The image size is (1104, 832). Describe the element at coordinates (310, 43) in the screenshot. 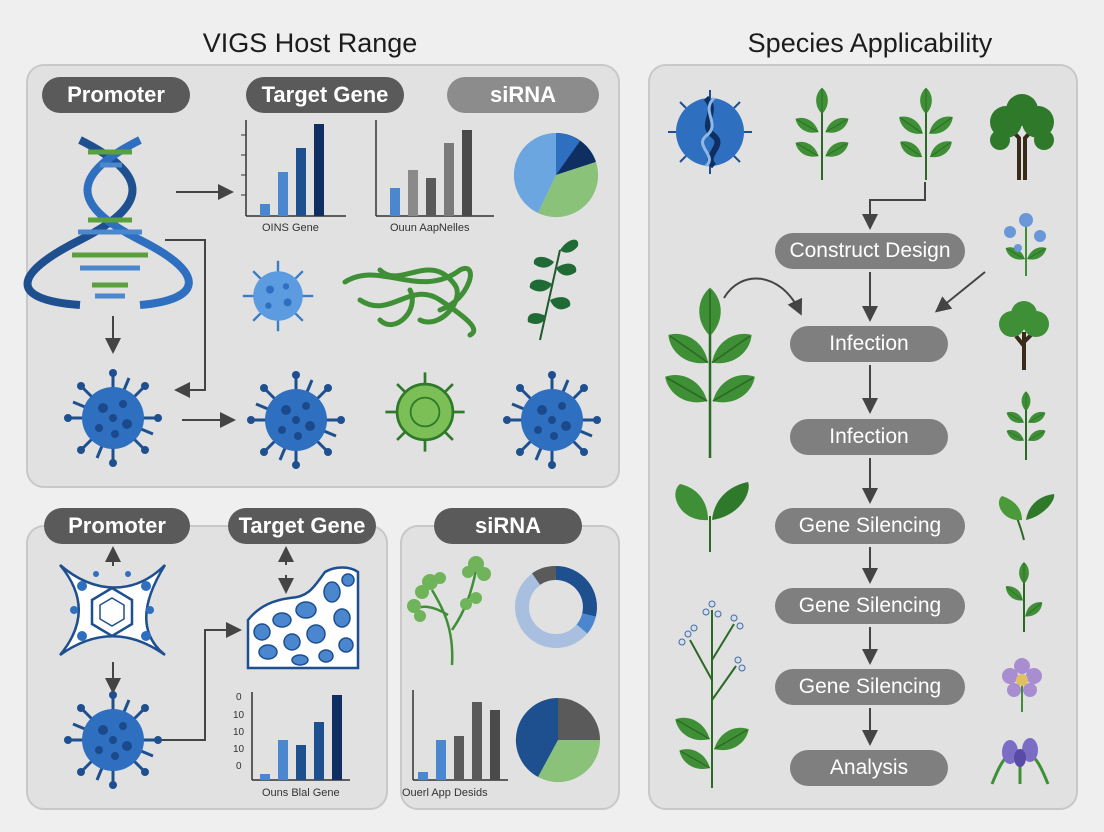

I see `left-title: VIGS Host Range` at that location.